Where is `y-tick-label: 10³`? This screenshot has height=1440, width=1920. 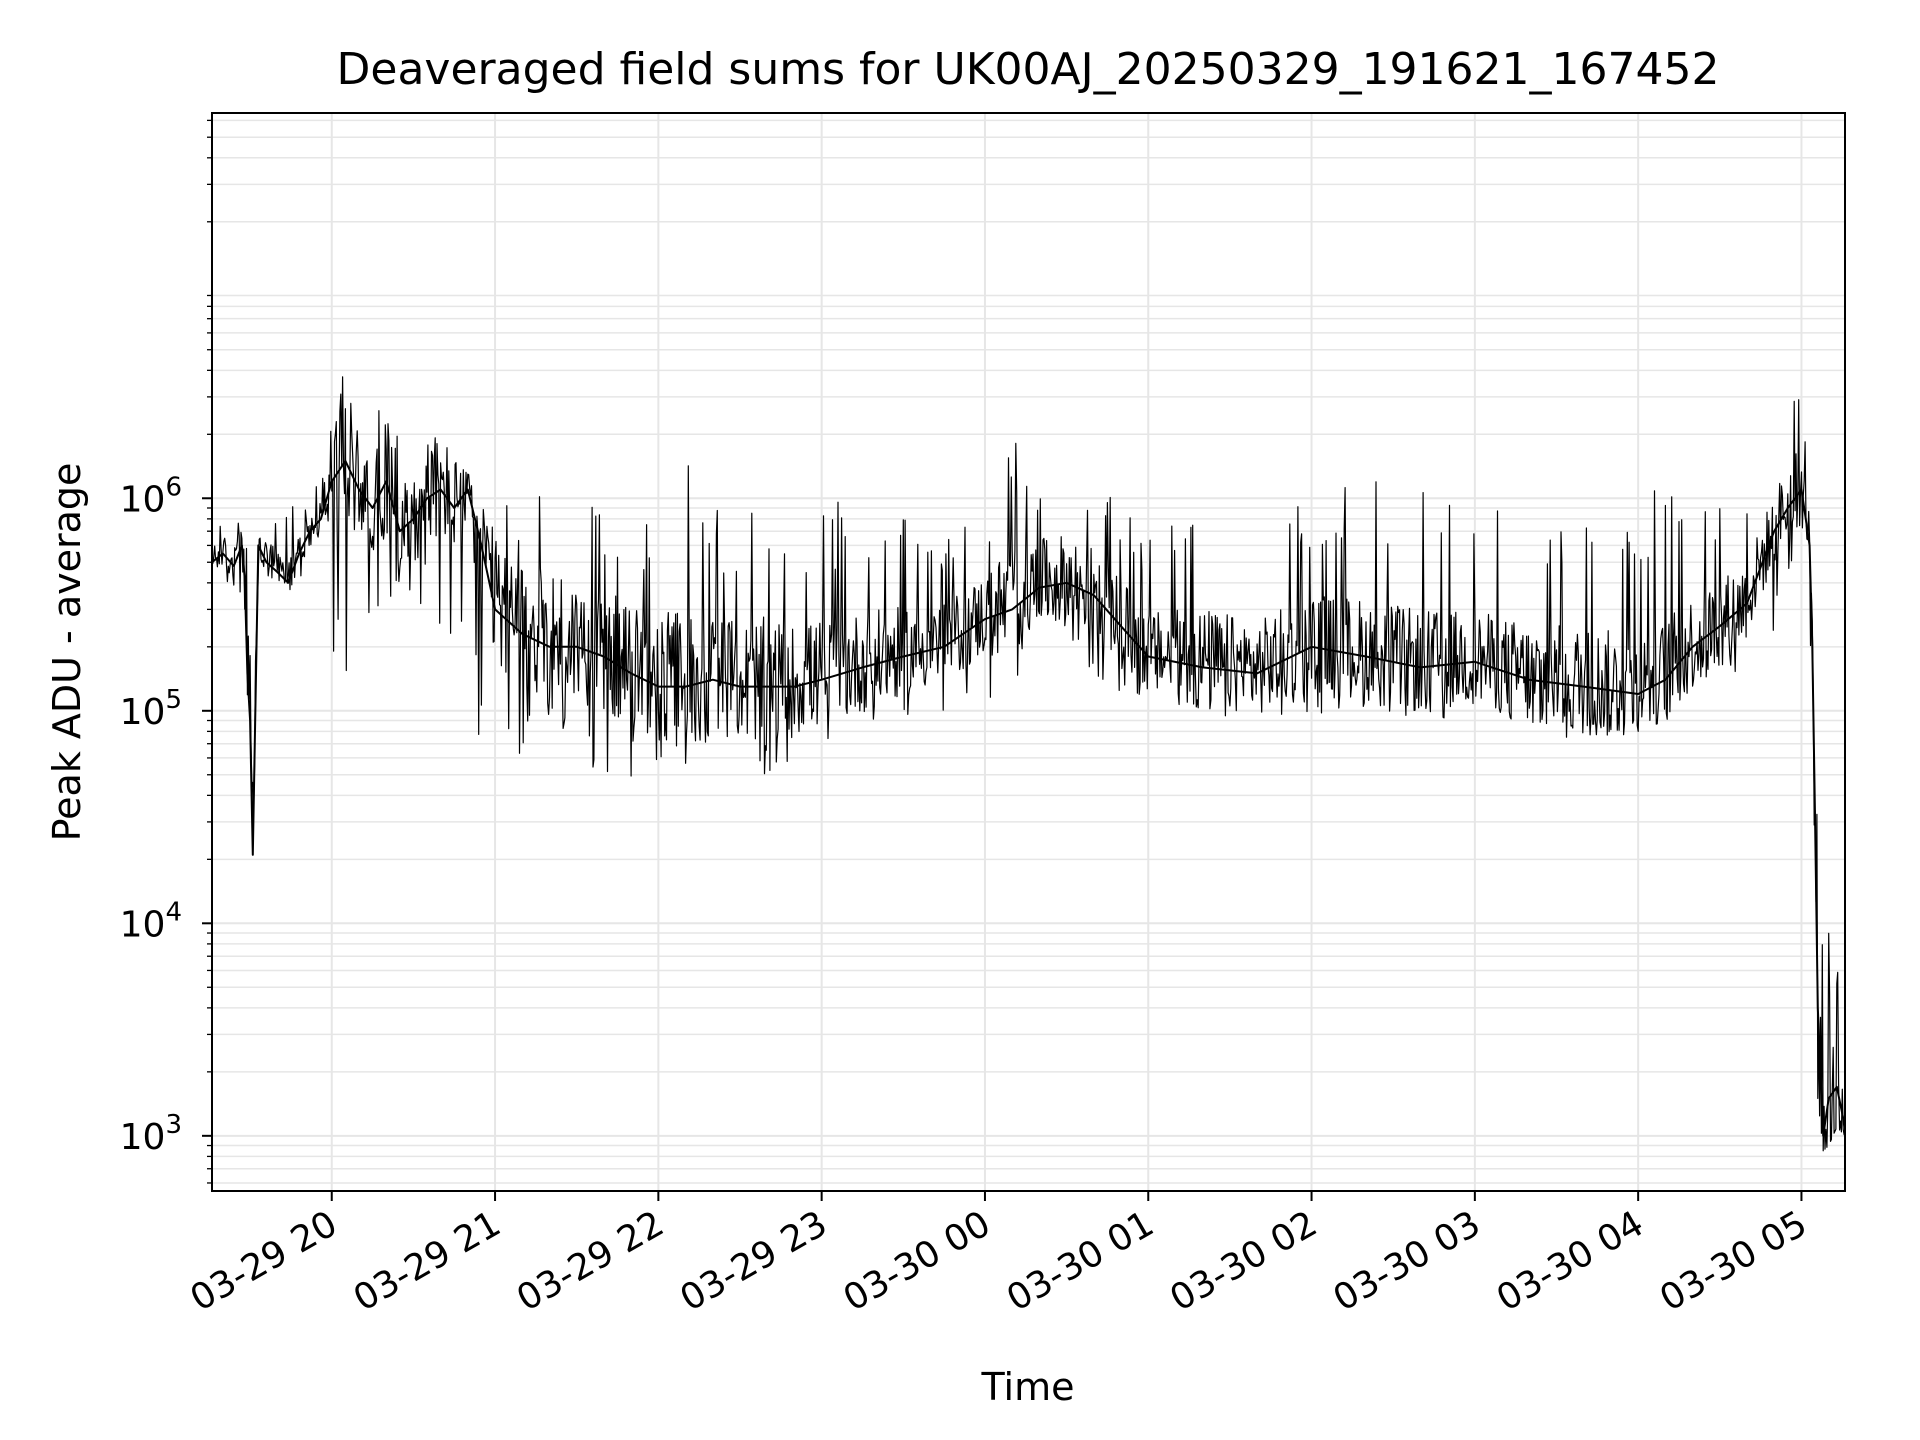
y-tick-label: 10³ is located at coordinates (151, 1134).